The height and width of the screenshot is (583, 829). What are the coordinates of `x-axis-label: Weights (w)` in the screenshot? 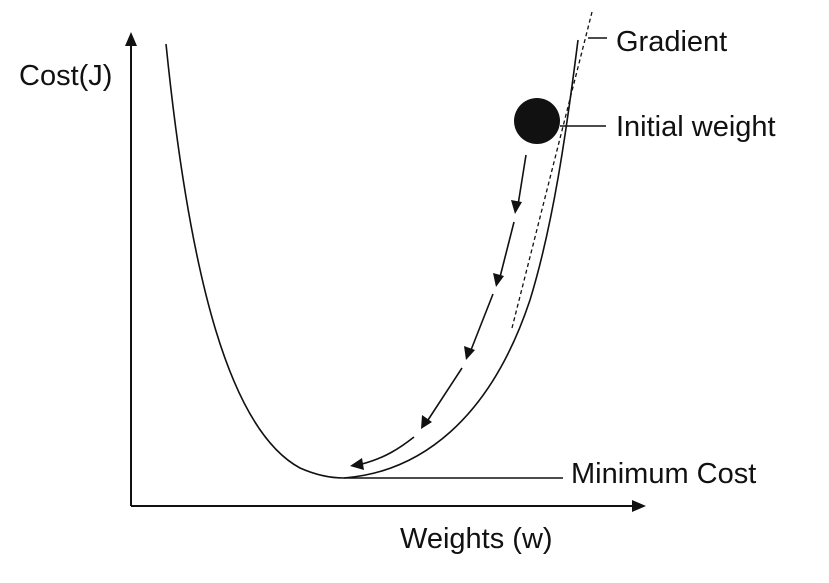 It's located at (476, 539).